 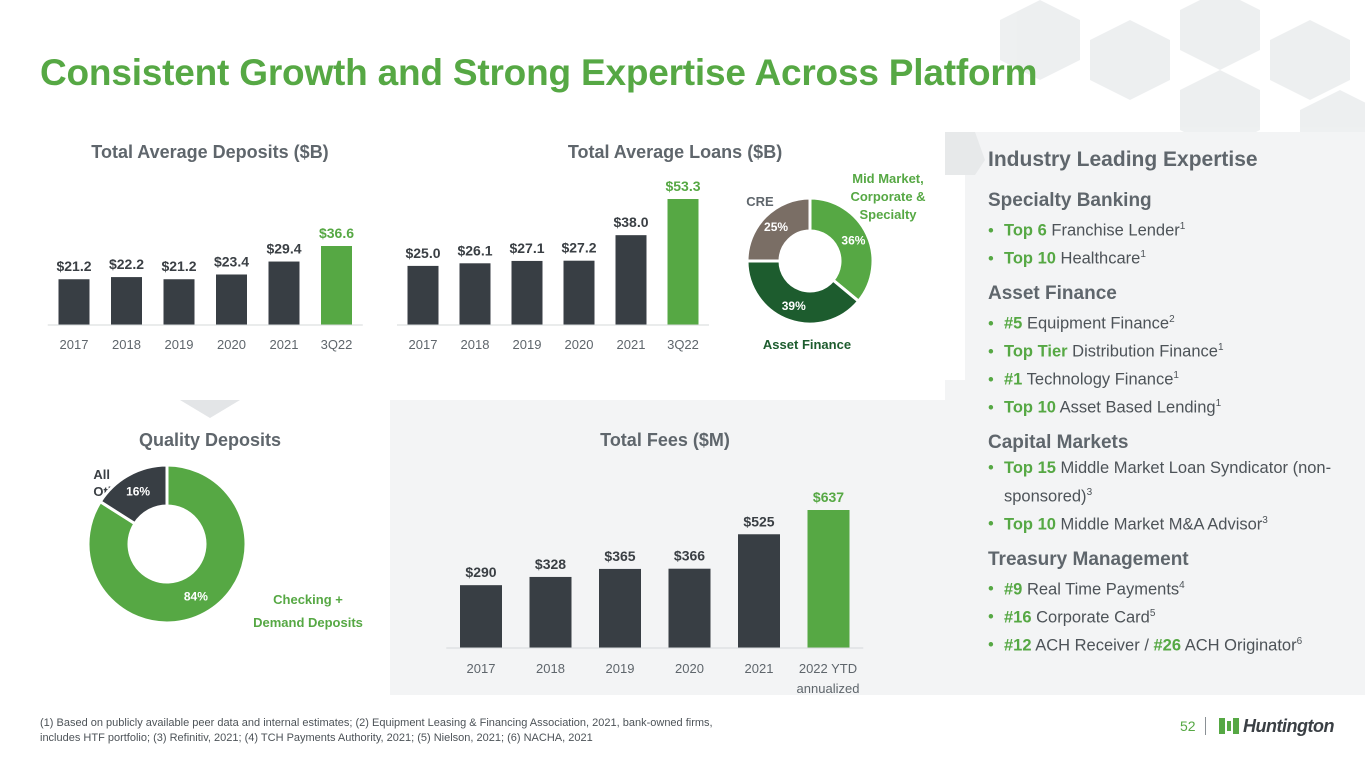 I want to click on slice-percent-label: 84%, so click(x=196, y=597).